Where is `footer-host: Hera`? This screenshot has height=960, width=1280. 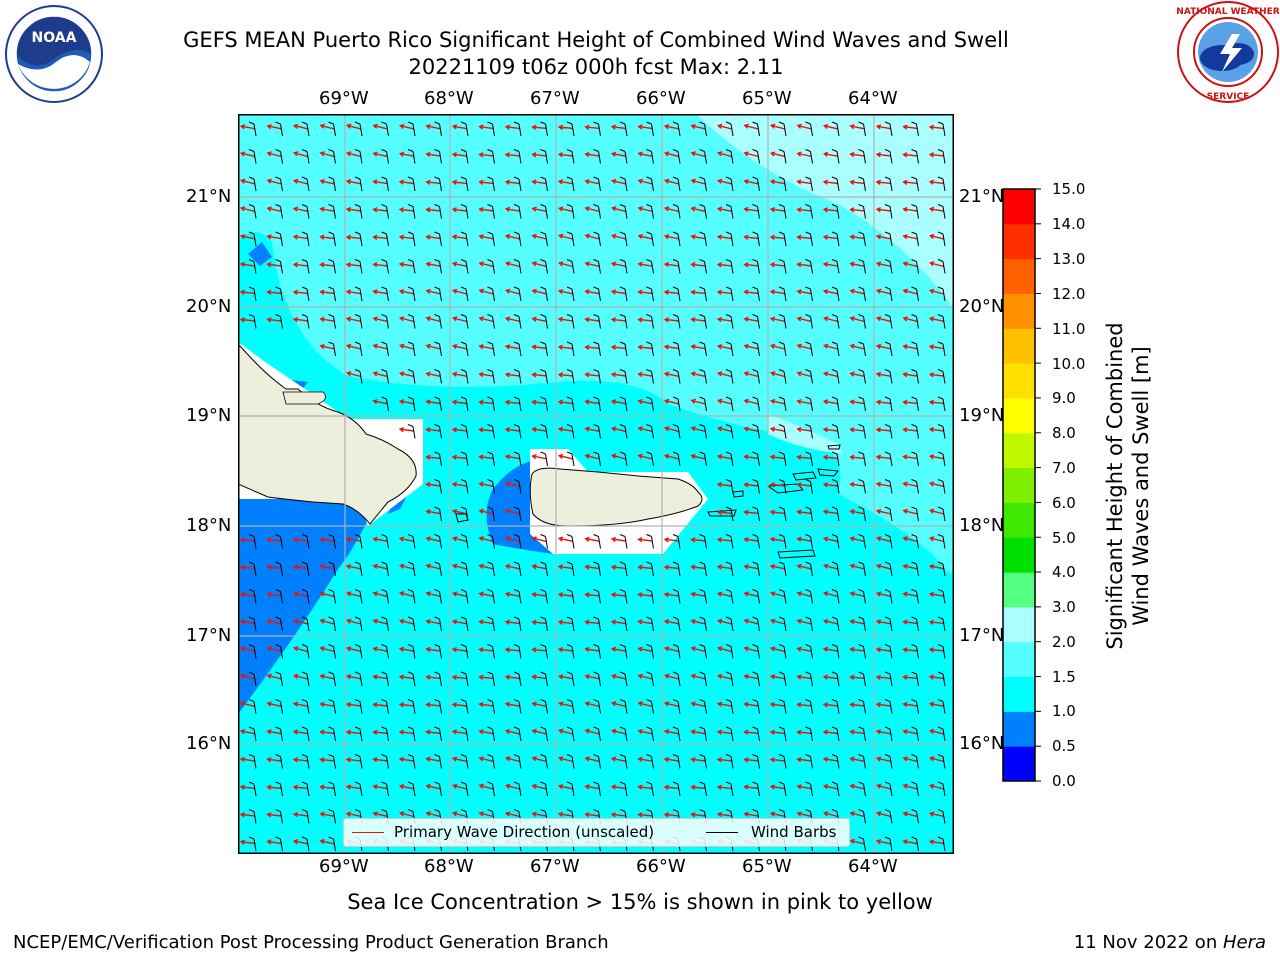 footer-host: Hera is located at coordinates (1244, 942).